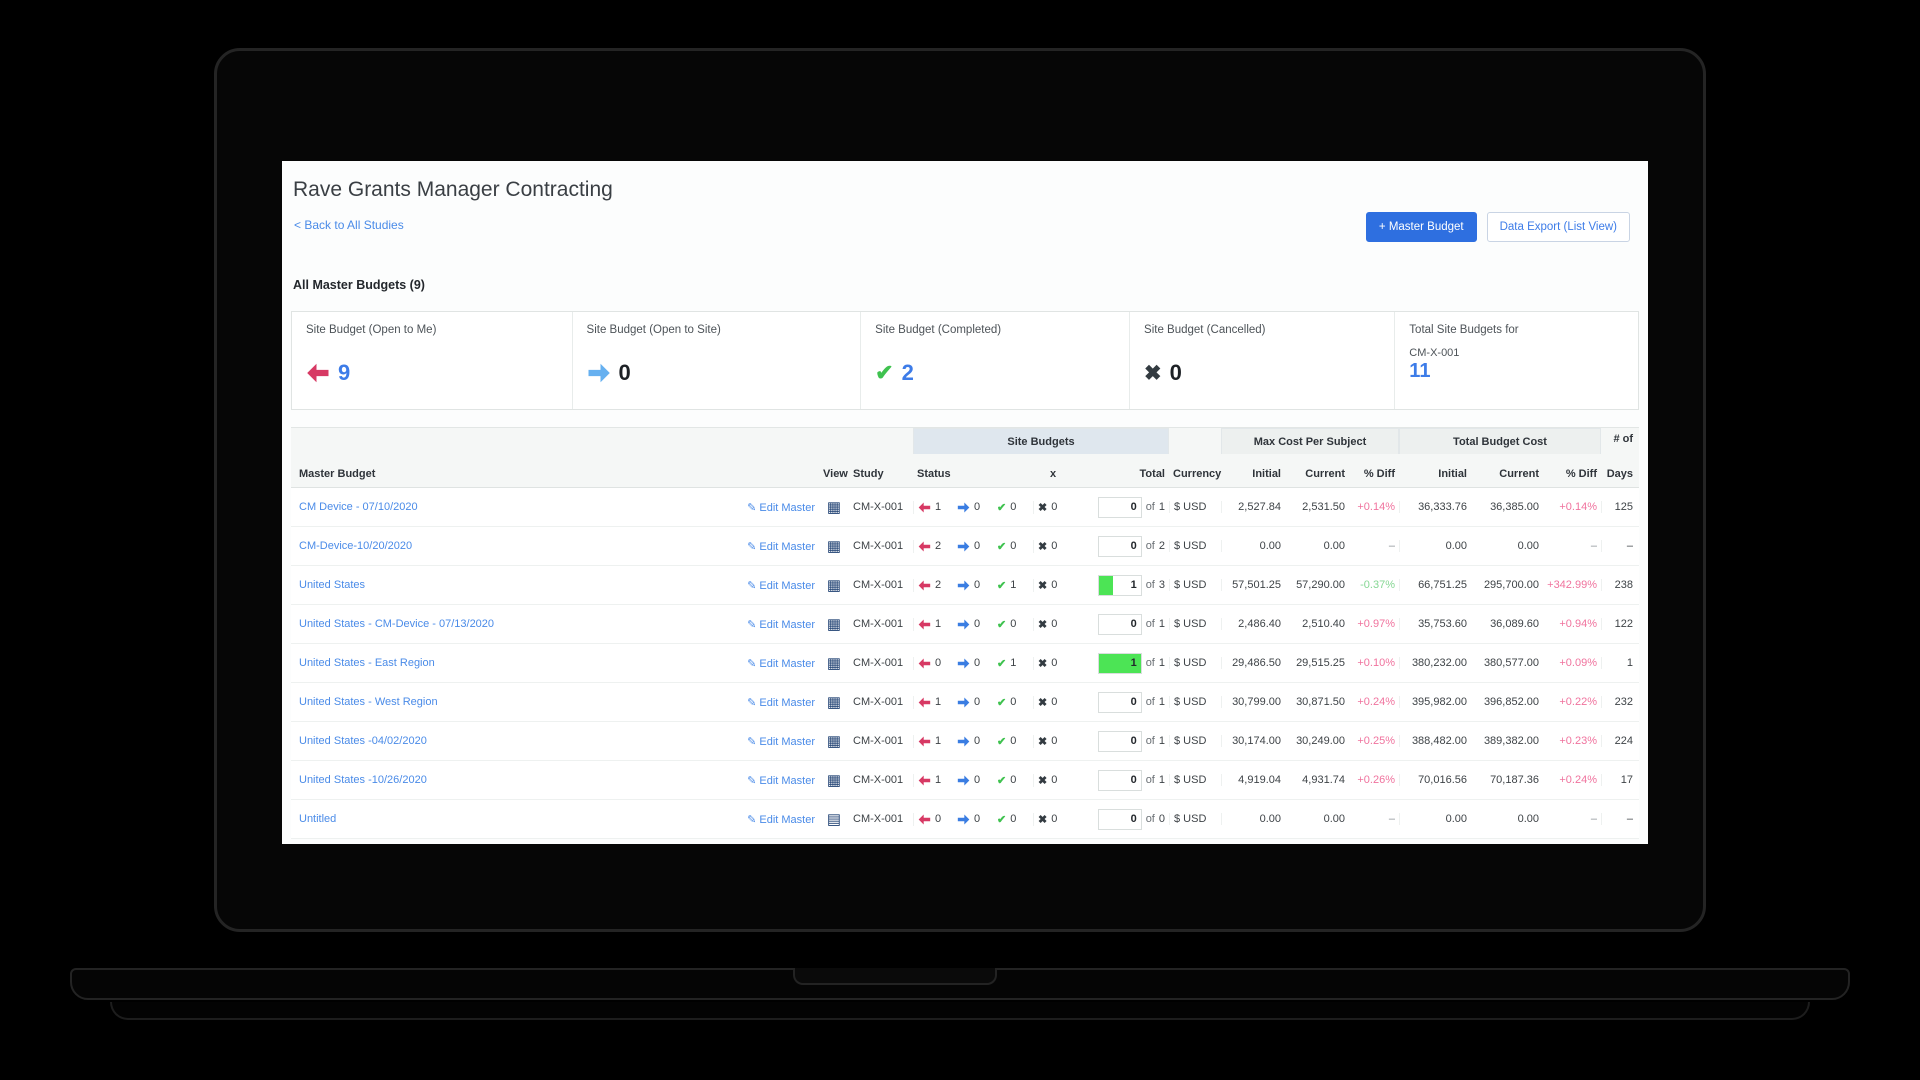 This screenshot has width=1920, height=1080. What do you see at coordinates (332, 585) in the screenshot?
I see `master-budget-link: United States` at bounding box center [332, 585].